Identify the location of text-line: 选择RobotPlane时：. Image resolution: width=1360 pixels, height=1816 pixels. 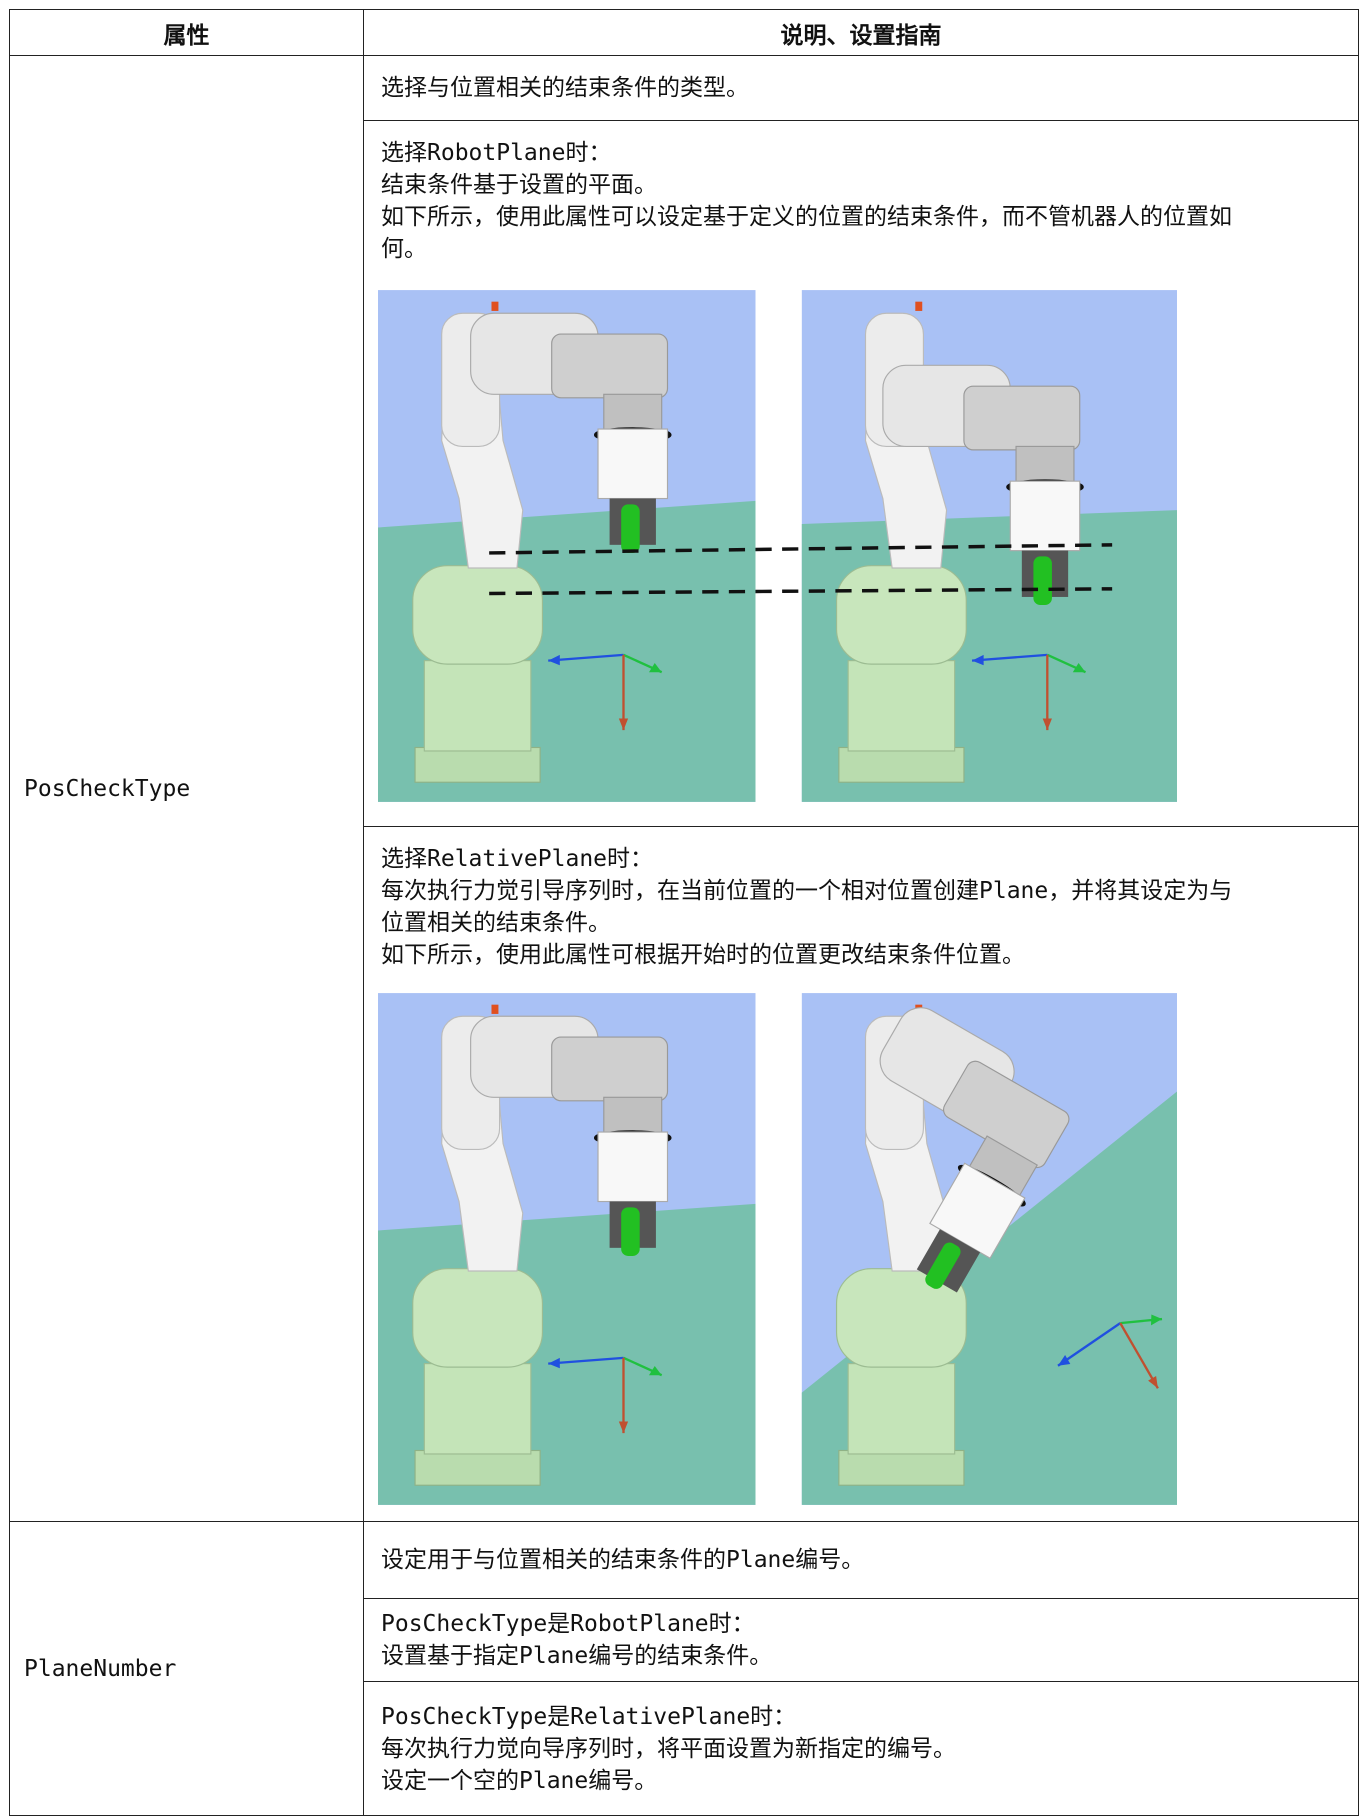
(496, 153).